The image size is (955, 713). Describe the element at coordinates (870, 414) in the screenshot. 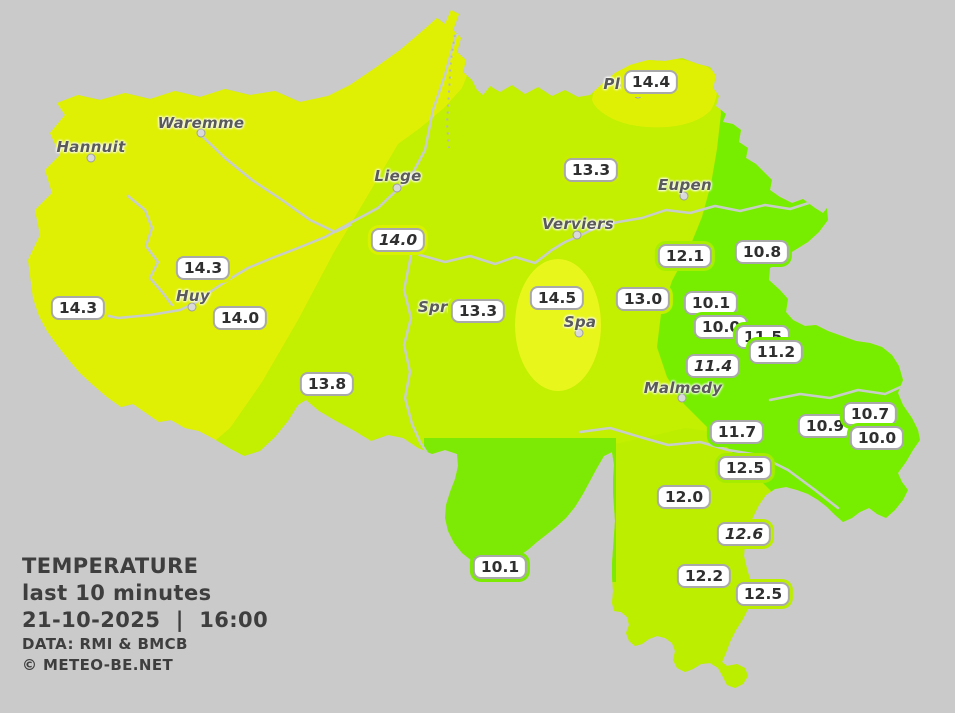

I see `station-badge: 10.7` at that location.